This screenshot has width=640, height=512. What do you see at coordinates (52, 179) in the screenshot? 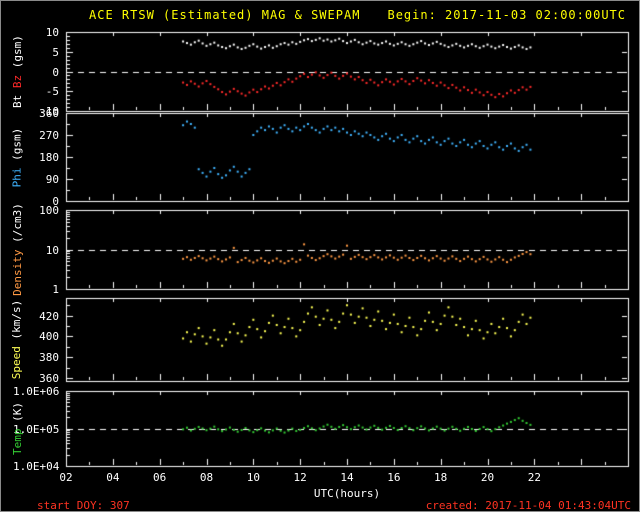
I see `y-tick-label: 90` at bounding box center [52, 179].